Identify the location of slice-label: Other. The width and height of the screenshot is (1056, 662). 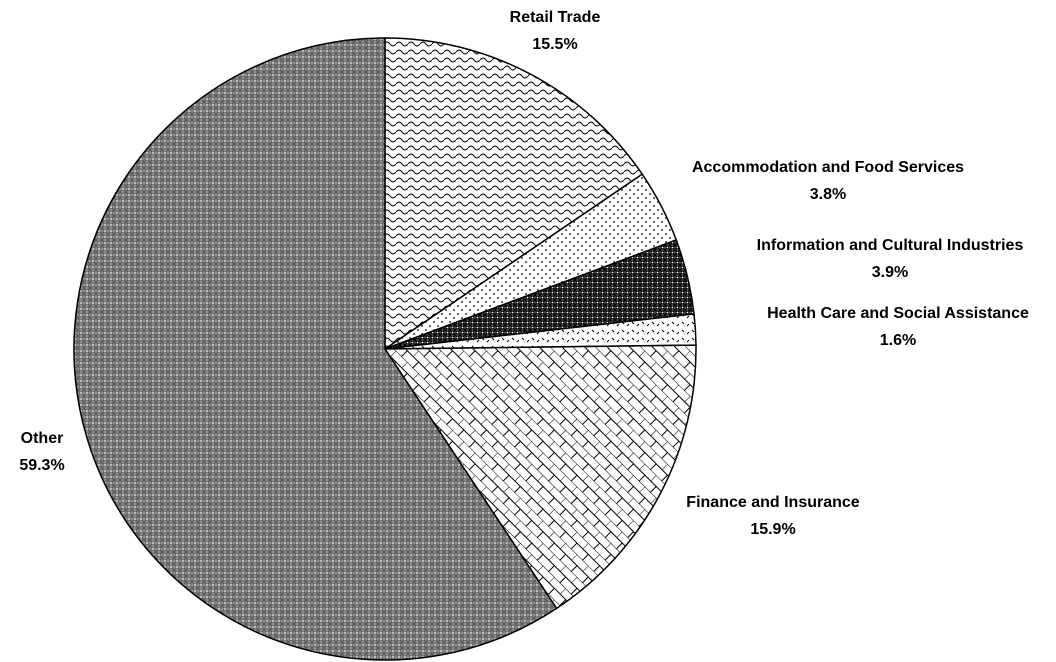
(42, 438).